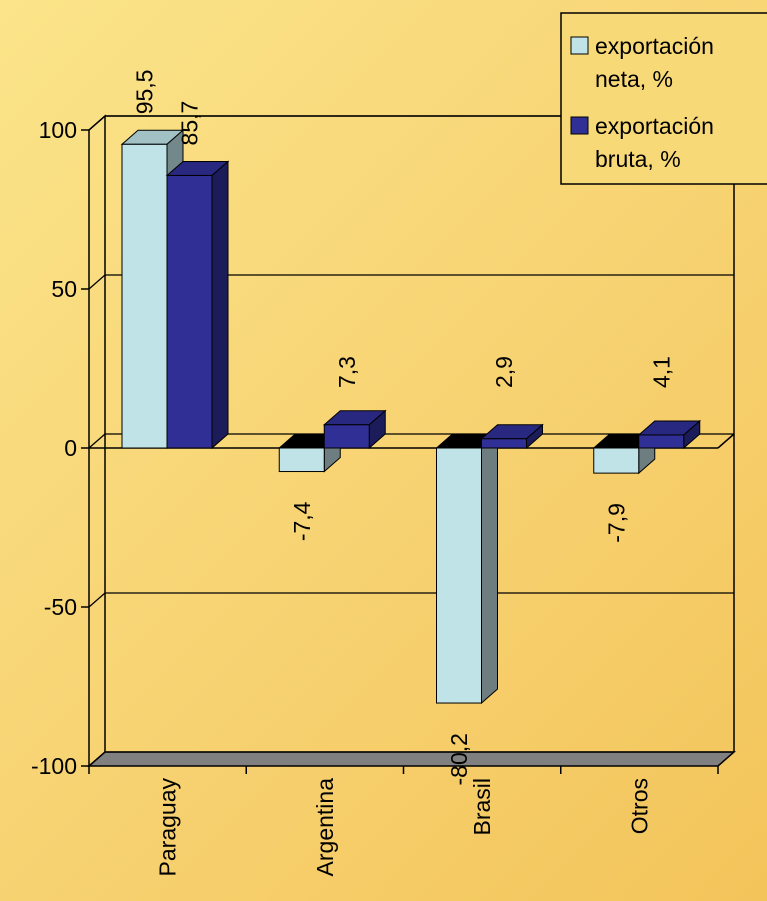 This screenshot has width=767, height=901. I want to click on zero-line-depth, so click(726, 441).